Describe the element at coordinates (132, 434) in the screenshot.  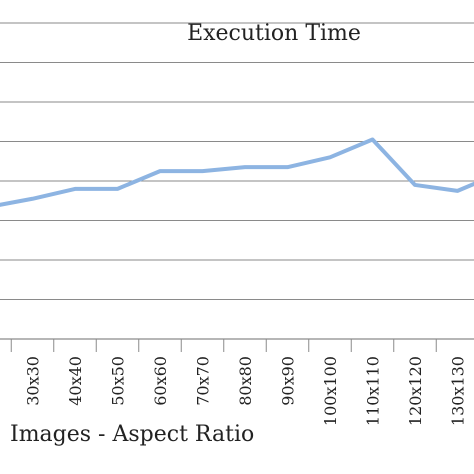
I see `x-axis-title: Images - Aspect Ratio` at that location.